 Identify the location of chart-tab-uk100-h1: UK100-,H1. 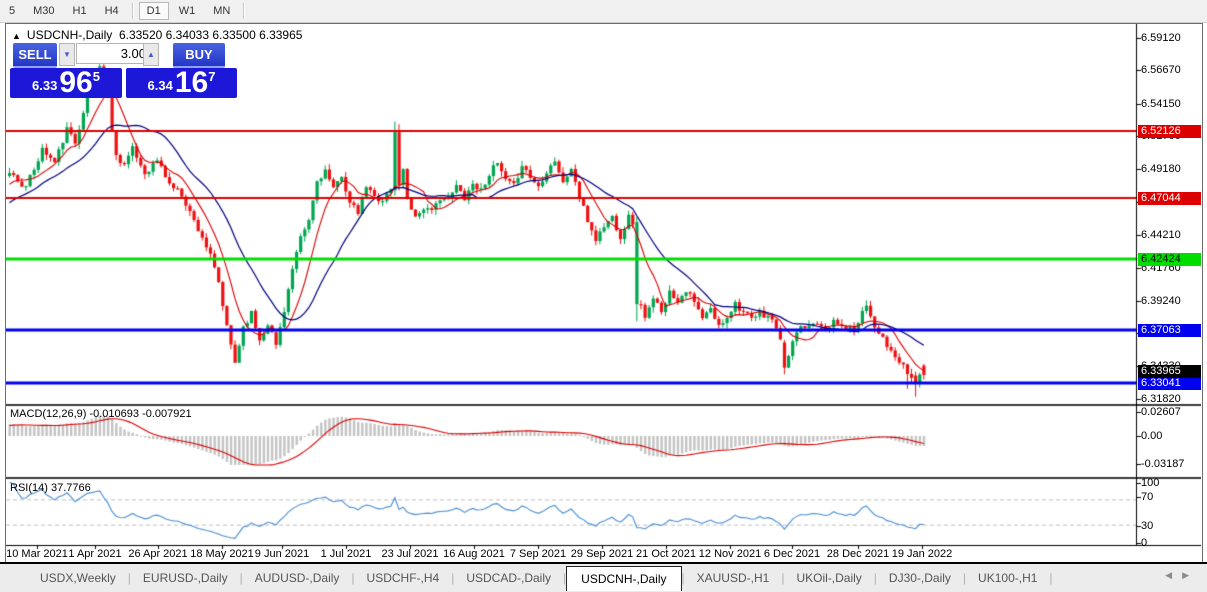
(1008, 578).